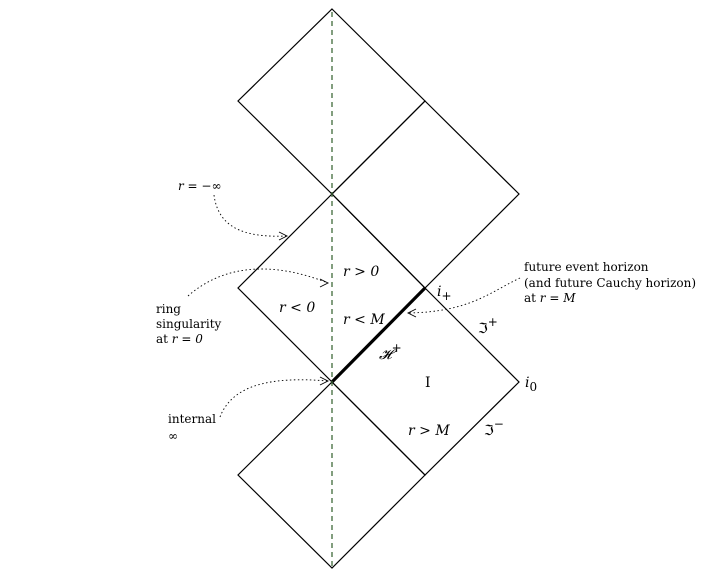 This screenshot has height=581, width=703. Describe the element at coordinates (189, 324) in the screenshot. I see `annotation-ring-line2: singularity` at that location.